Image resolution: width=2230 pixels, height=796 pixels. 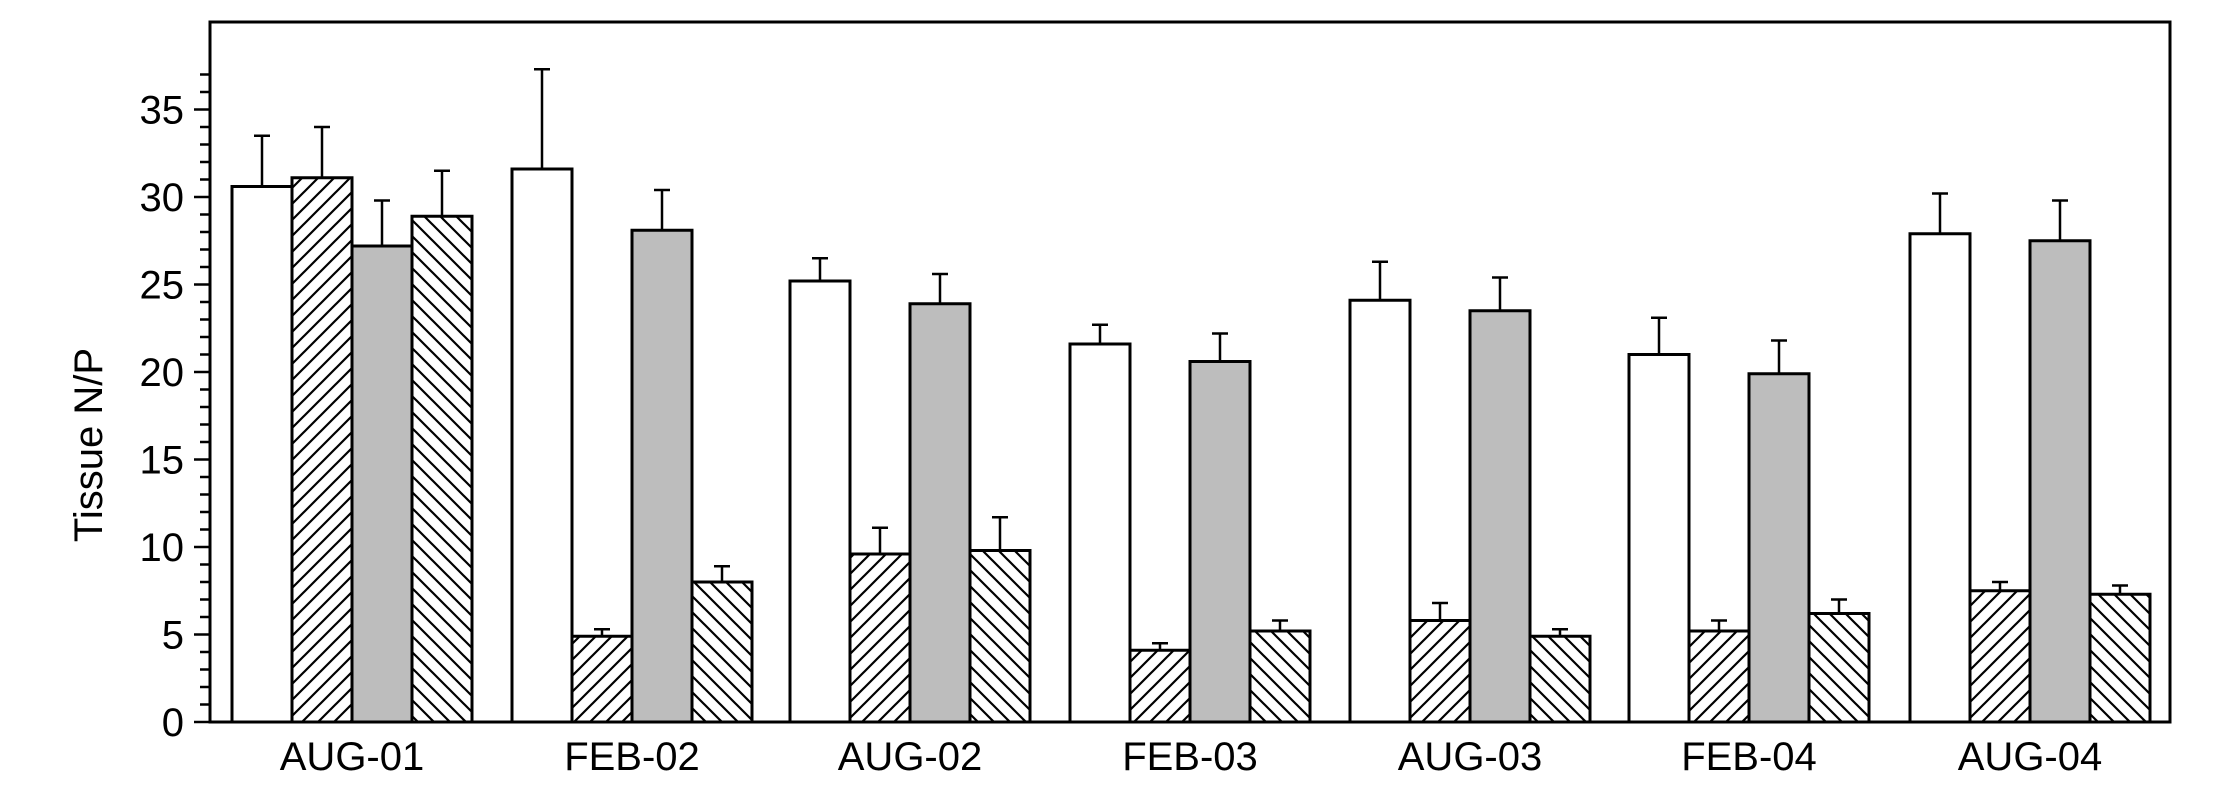 I want to click on x-tick-label: AUG-01, so click(x=352, y=757).